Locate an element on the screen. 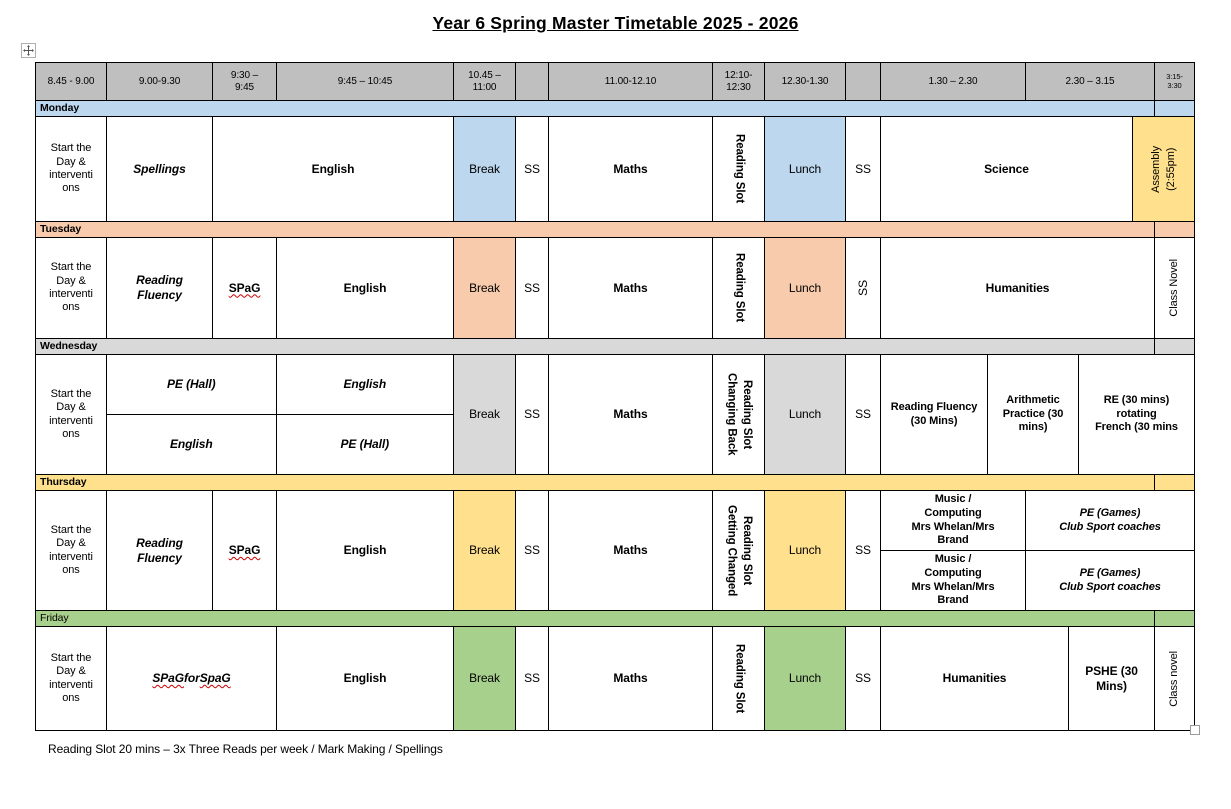  wednesday-pe-english-block: PE (Hall) English English PE (Hall) is located at coordinates (280, 415).